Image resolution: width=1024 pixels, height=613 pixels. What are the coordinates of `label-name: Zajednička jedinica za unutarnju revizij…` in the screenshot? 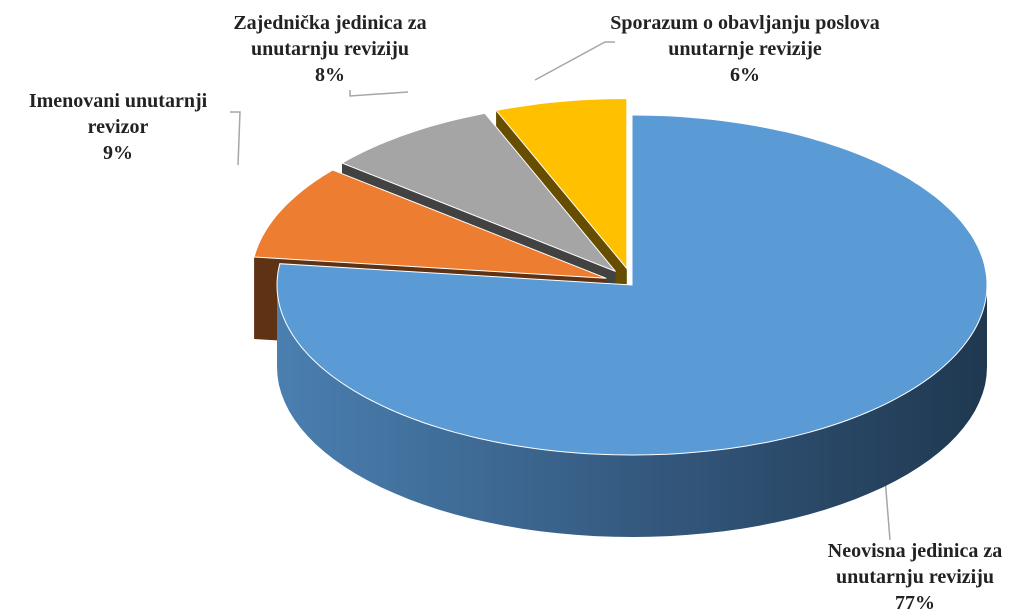 It's located at (330, 36).